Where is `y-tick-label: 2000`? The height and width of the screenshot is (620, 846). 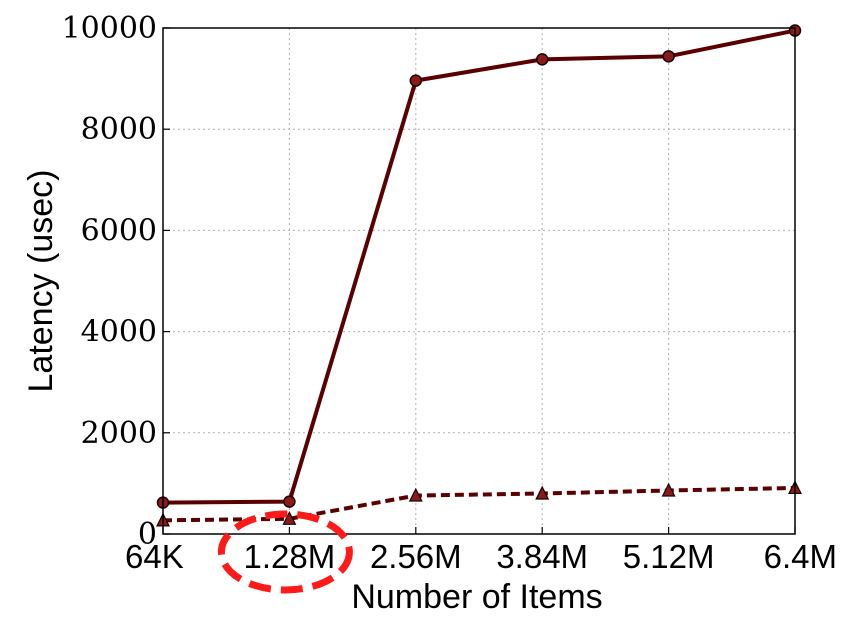
y-tick-label: 2000 is located at coordinates (119, 433).